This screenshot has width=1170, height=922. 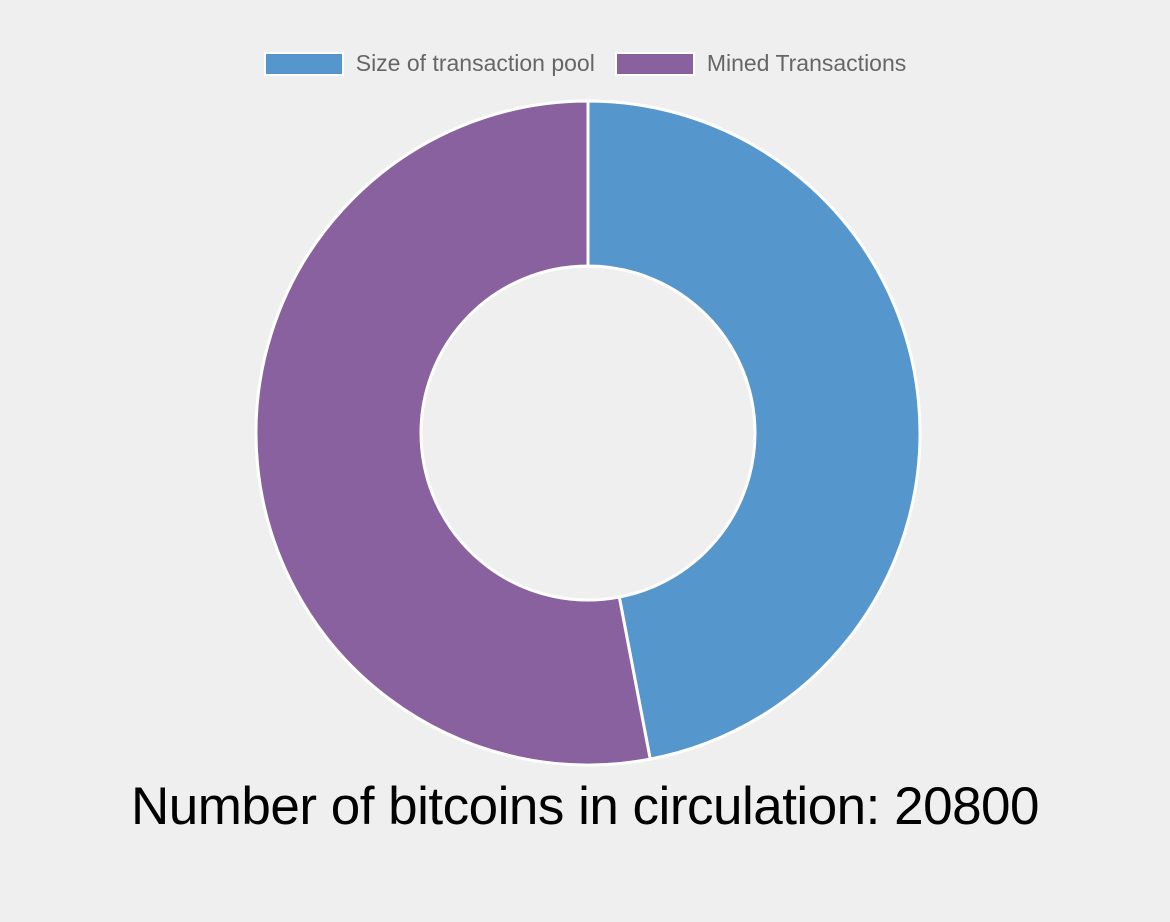 I want to click on legend-label-mined-transactions: Mined Transactions, so click(x=806, y=63).